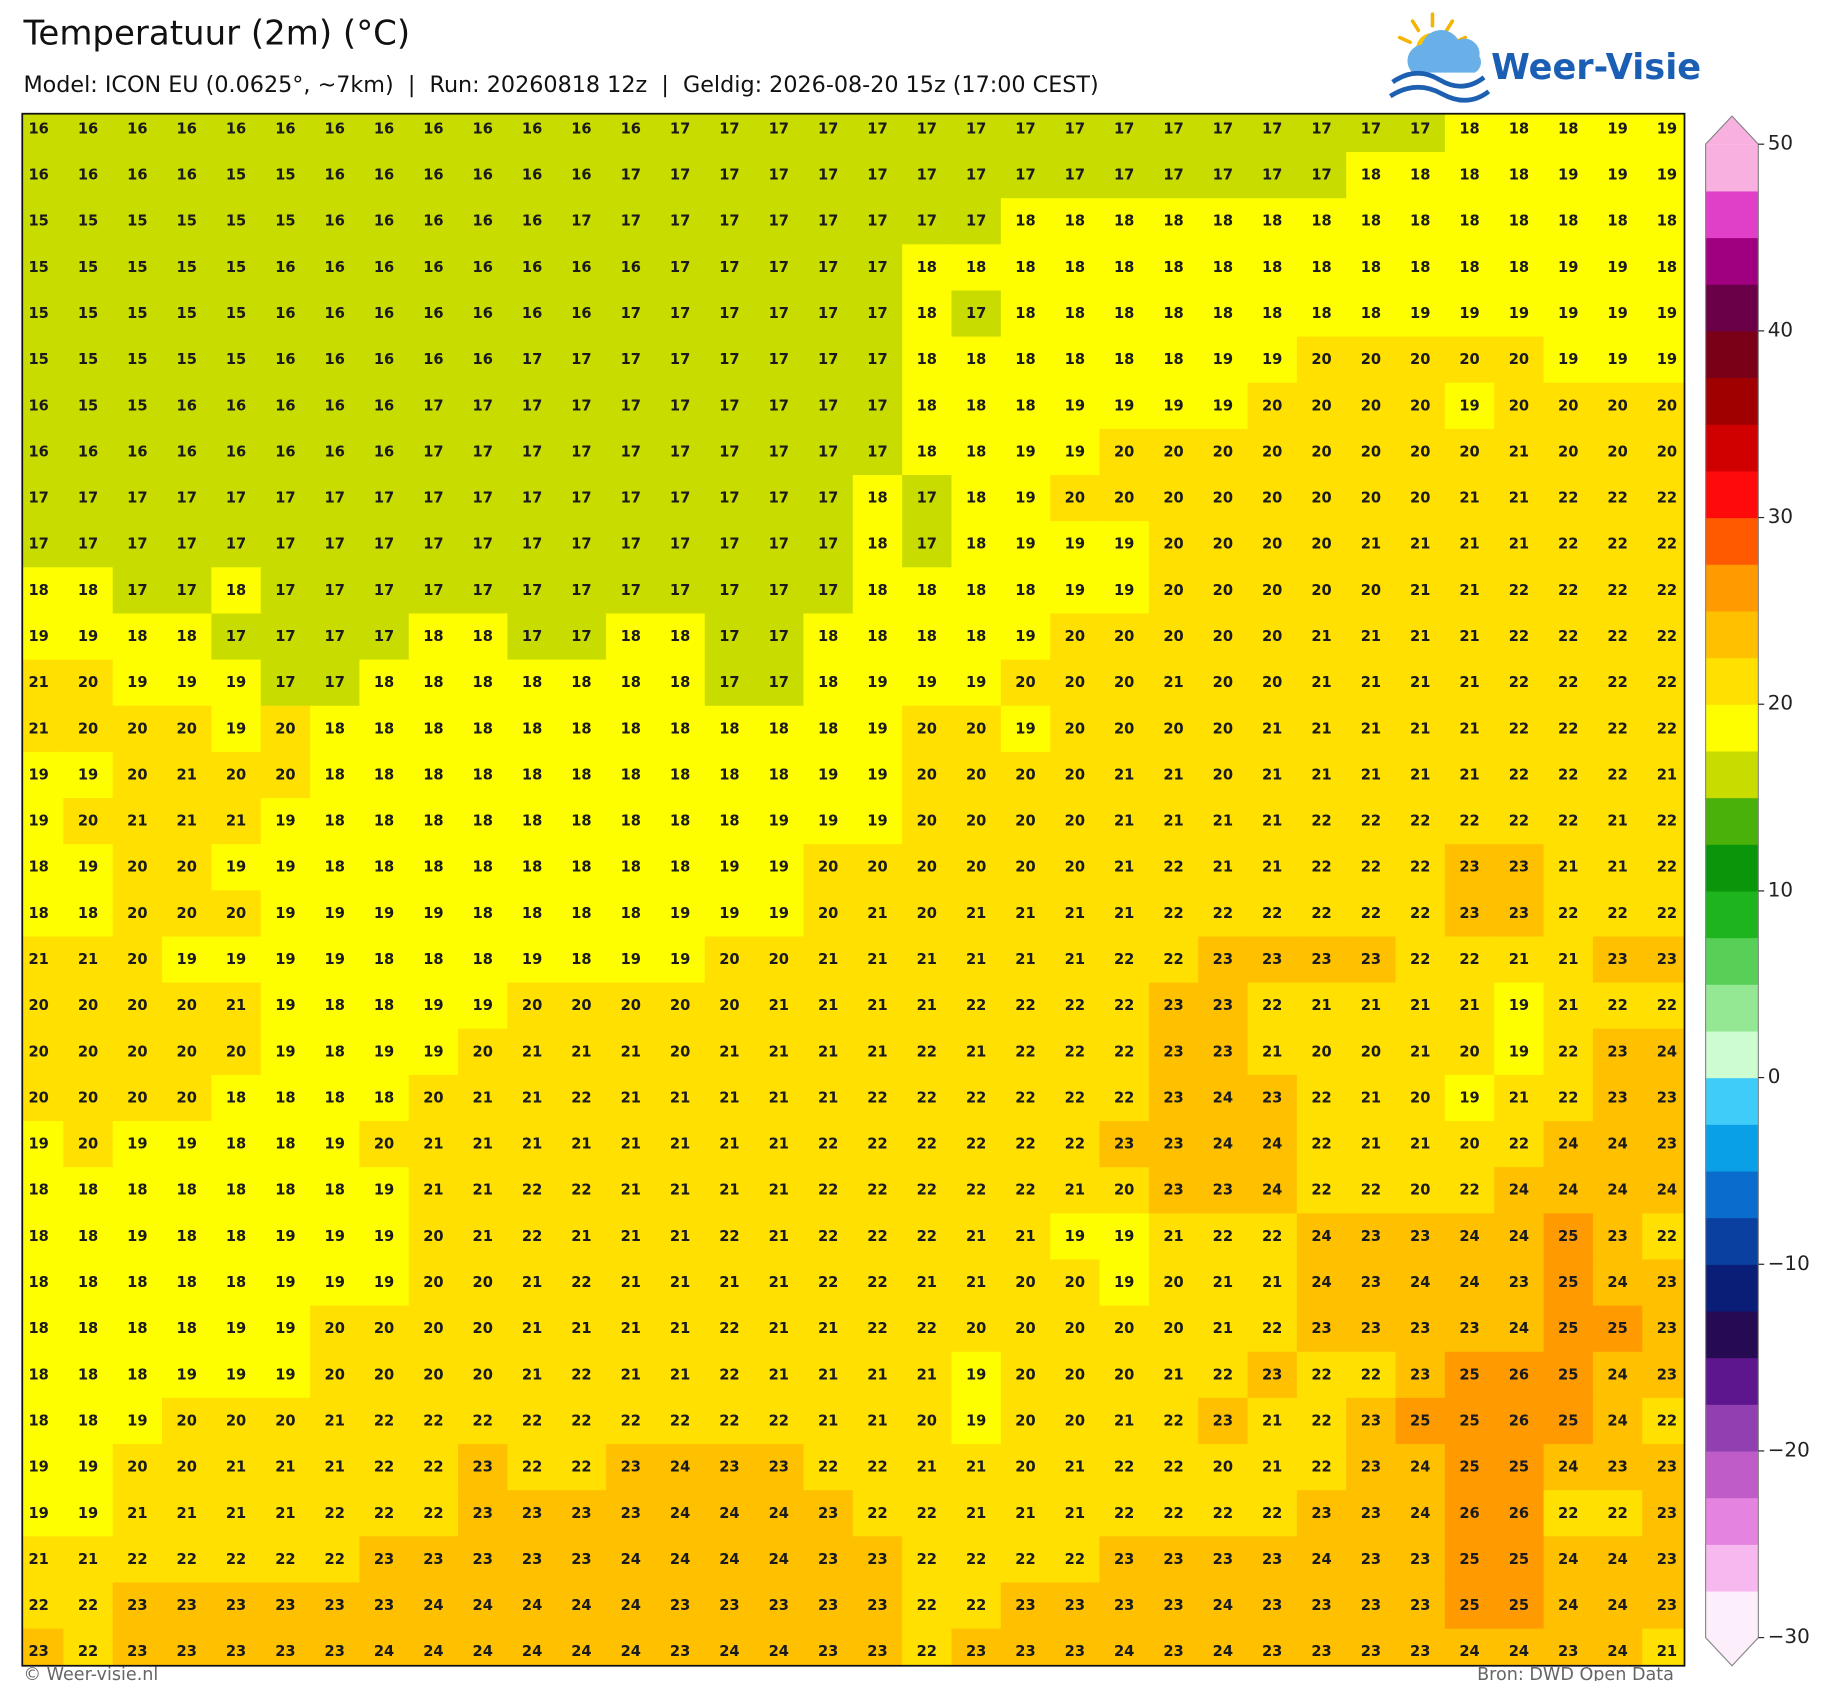 The image size is (1824, 1681). What do you see at coordinates (1568, 1605) in the screenshot?
I see `temperature-label: 24` at bounding box center [1568, 1605].